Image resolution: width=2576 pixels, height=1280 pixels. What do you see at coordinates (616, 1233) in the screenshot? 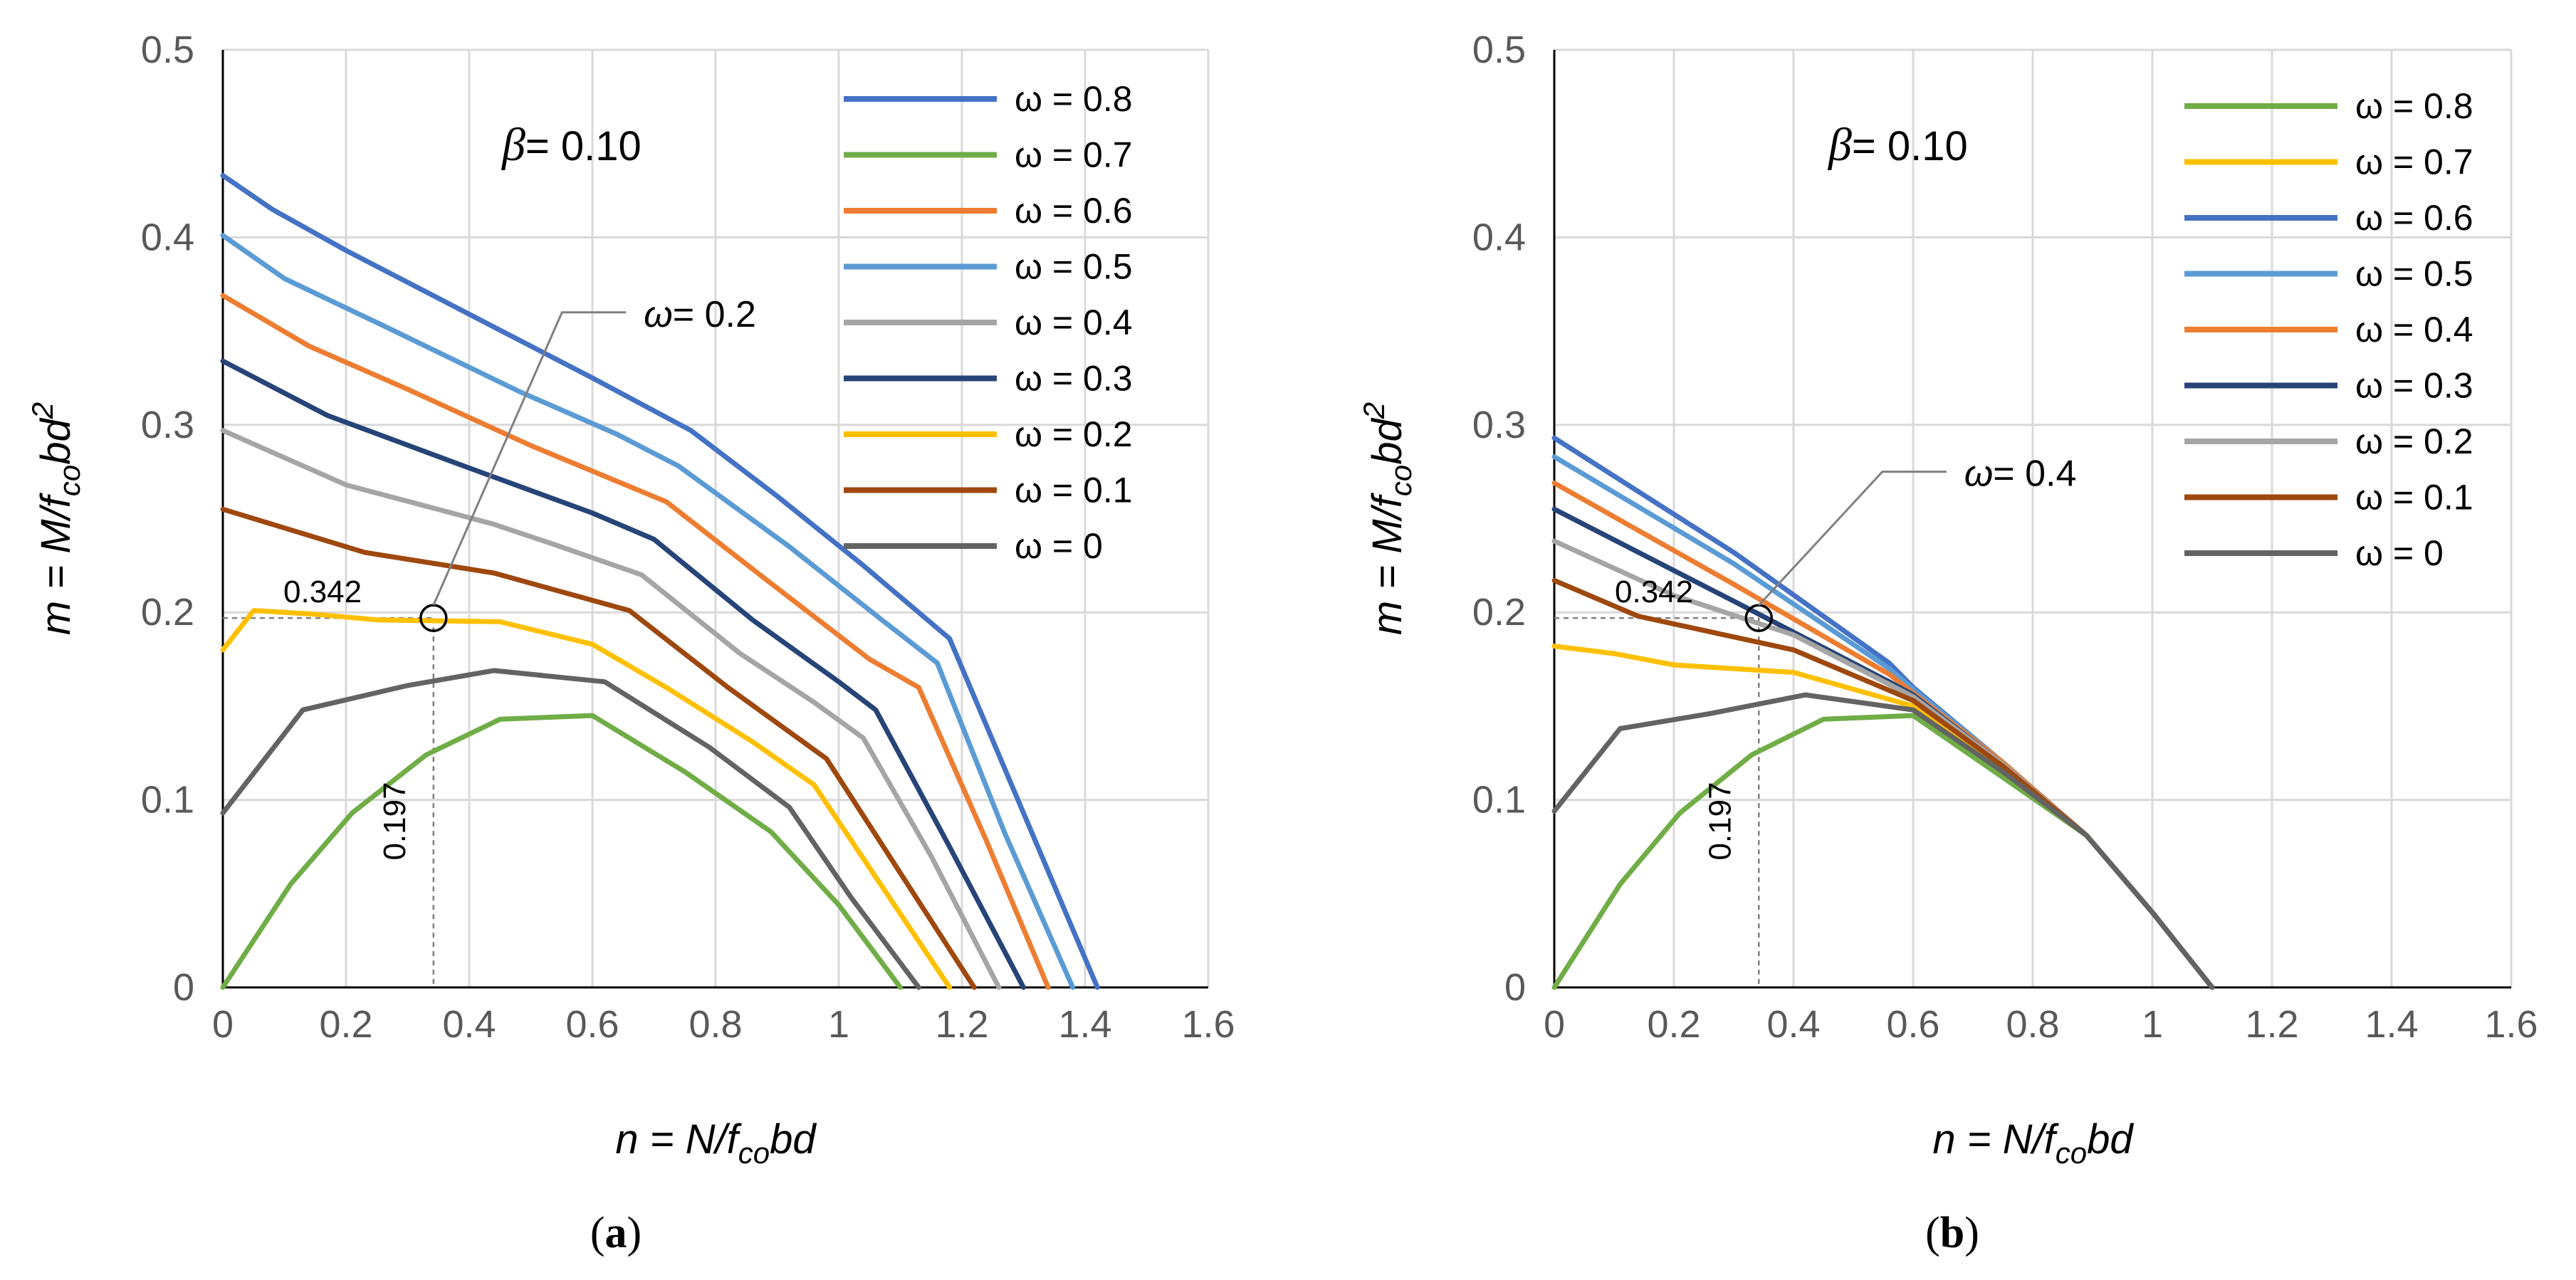
I see `panel-label: (a)` at bounding box center [616, 1233].